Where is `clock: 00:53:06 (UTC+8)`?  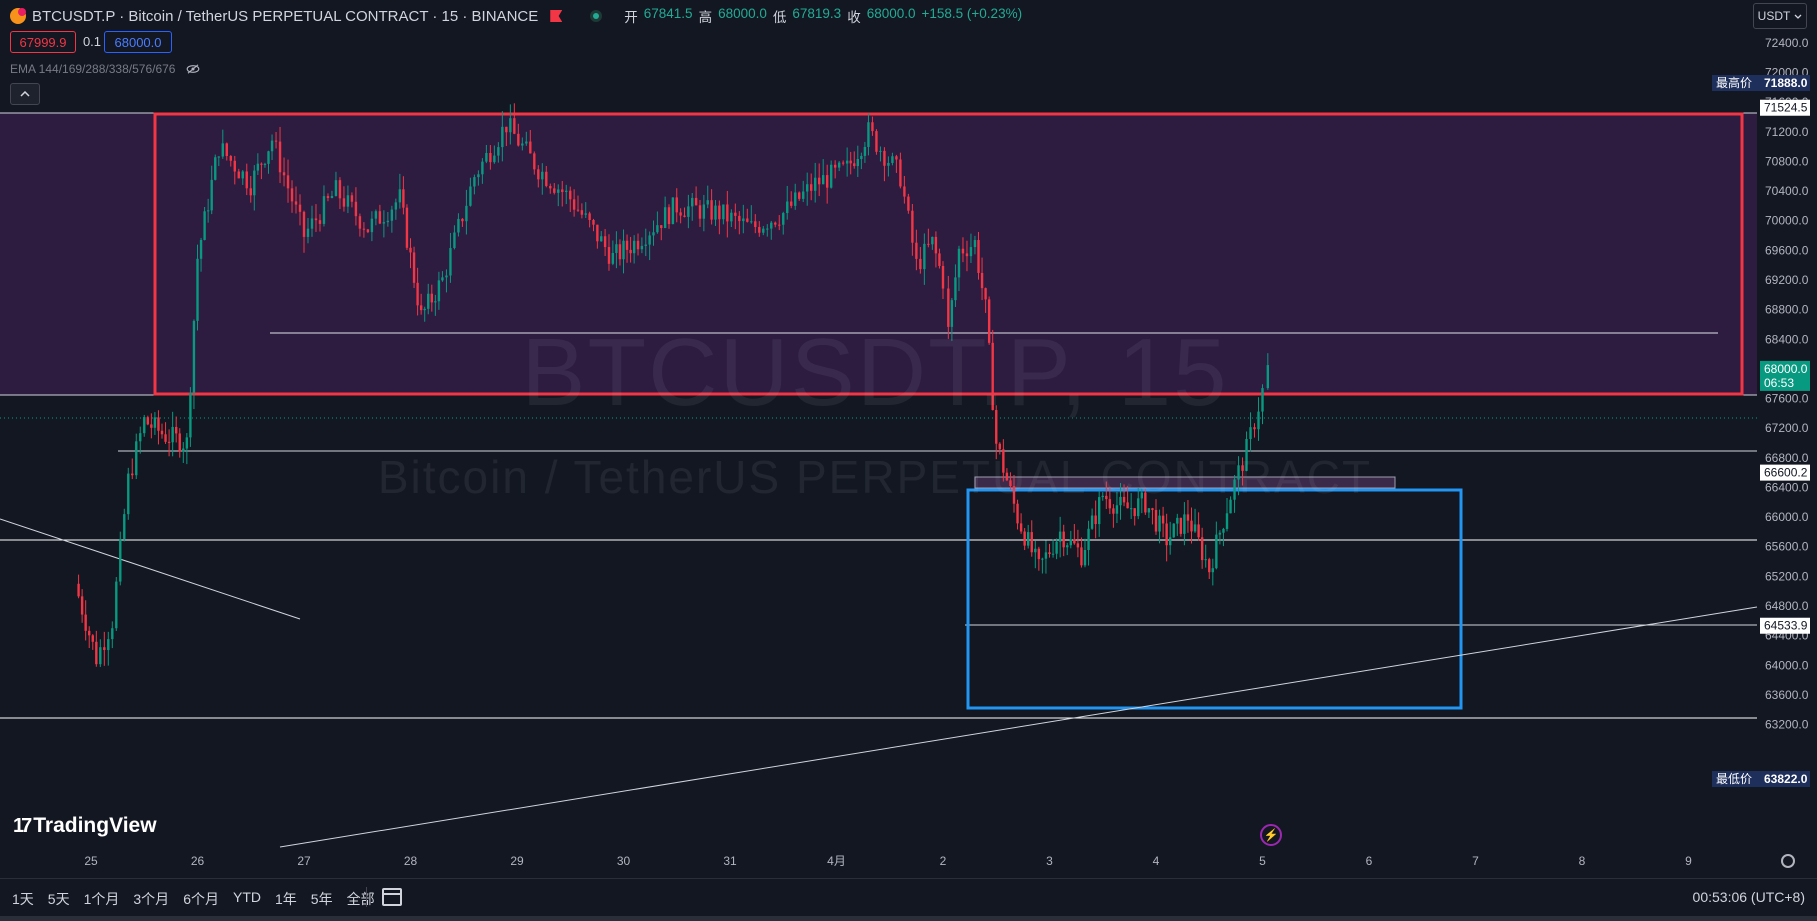
clock: 00:53:06 (UTC+8) is located at coordinates (1748, 897).